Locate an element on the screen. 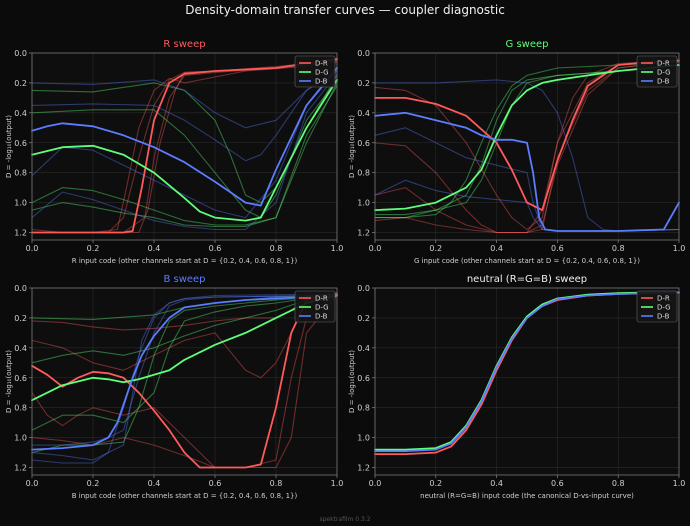  neutral-sweep-title: neutral (R=G=B) sweep is located at coordinates (527, 279).